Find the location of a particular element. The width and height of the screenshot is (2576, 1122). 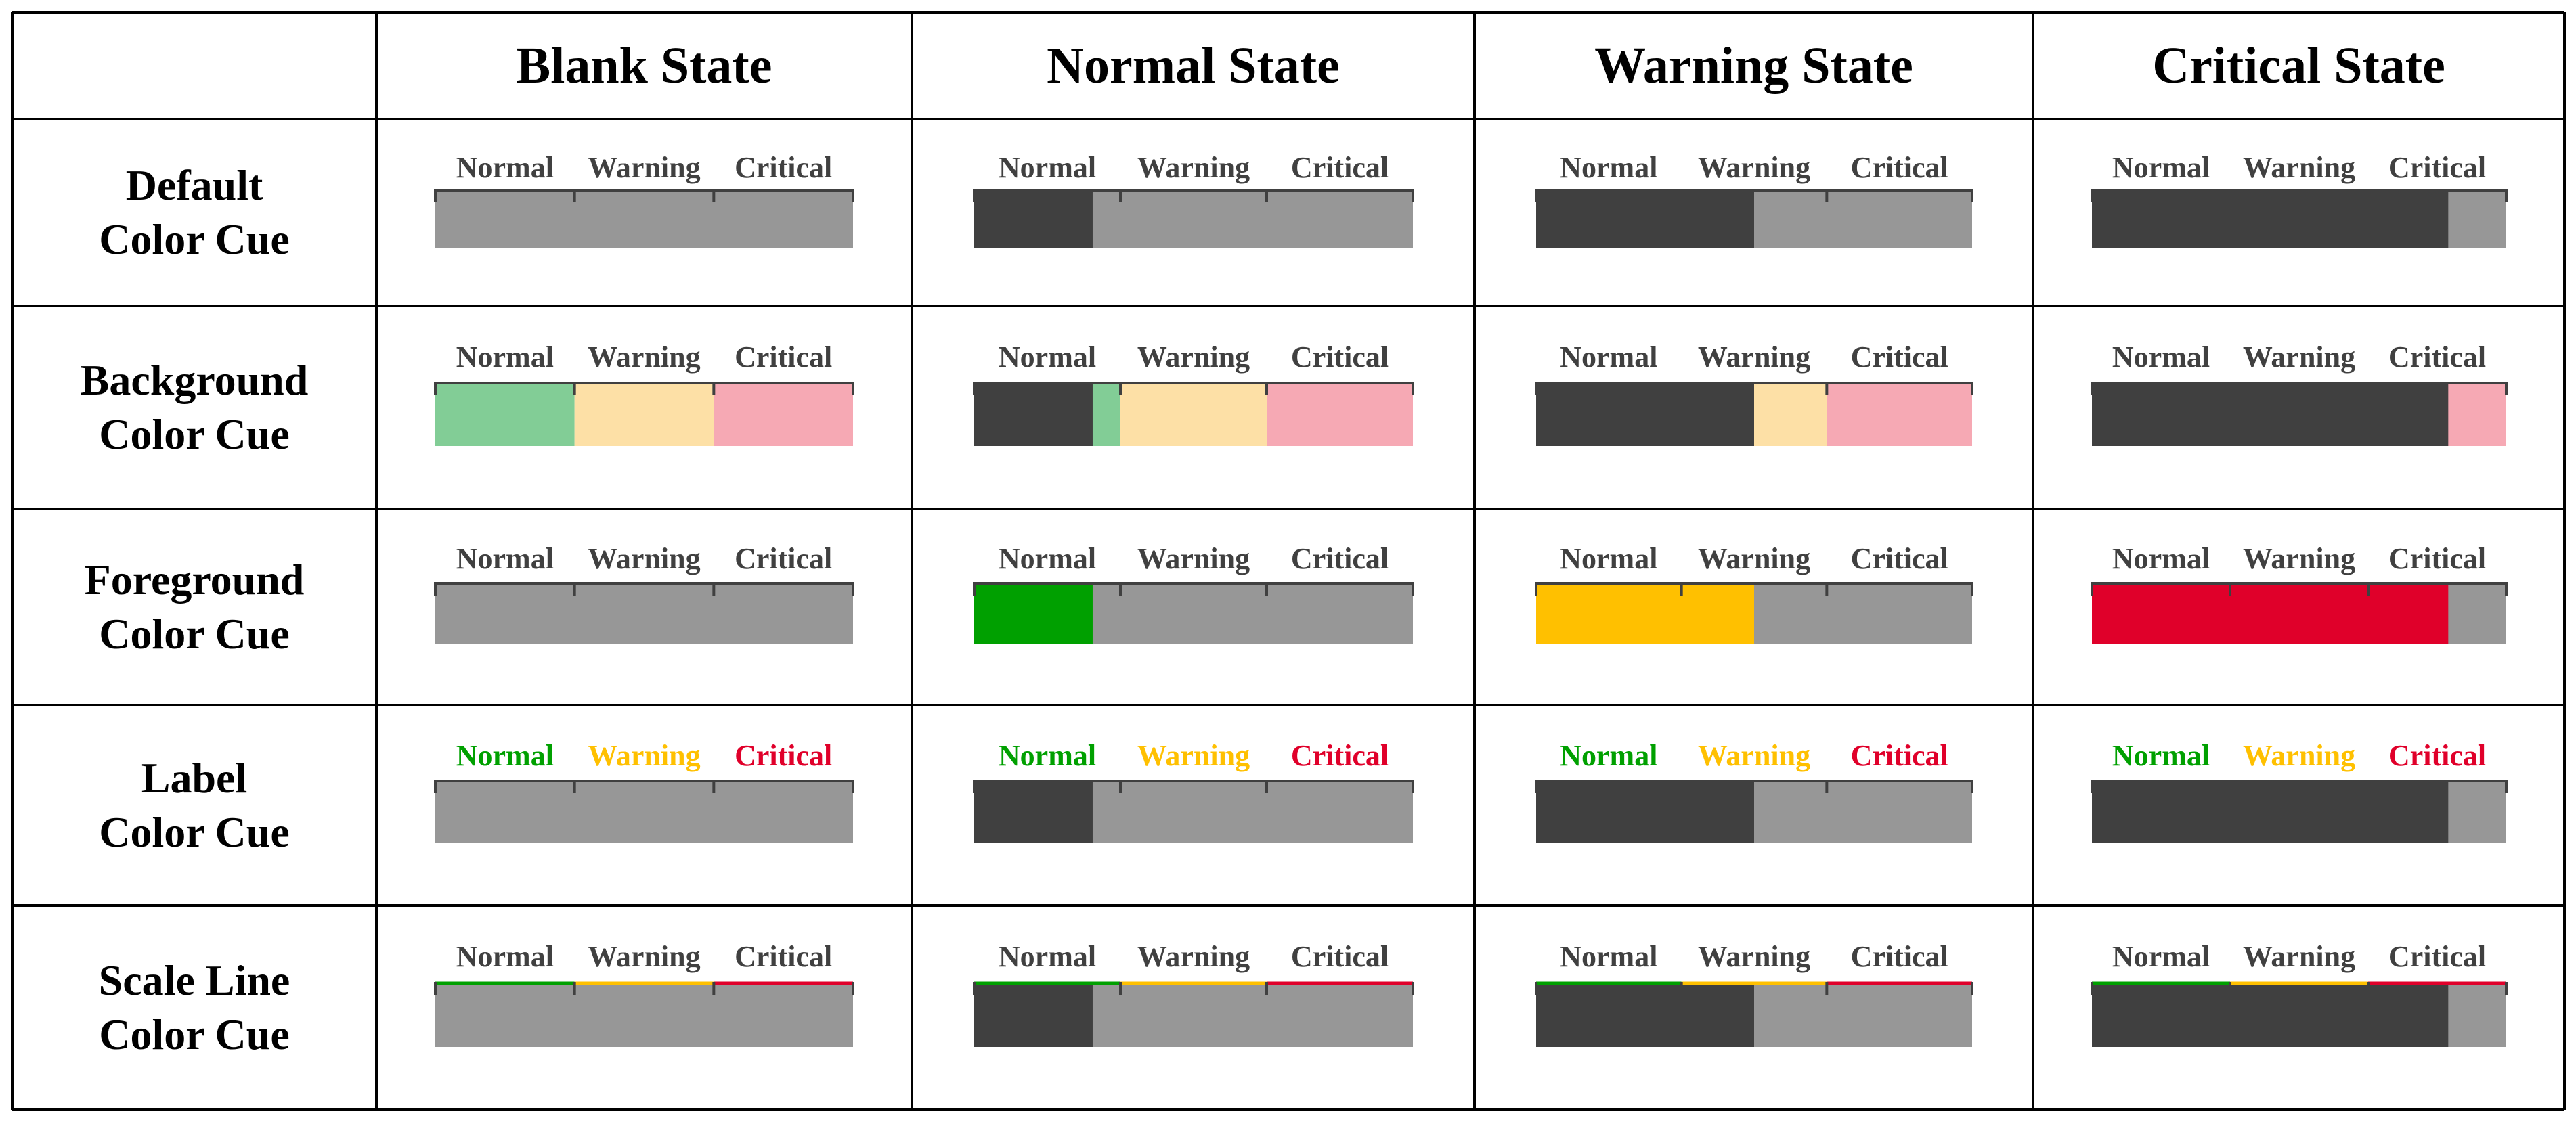

gauge-cell-scaleline-warning: Normal Warning Critical is located at coordinates (1754, 1007).